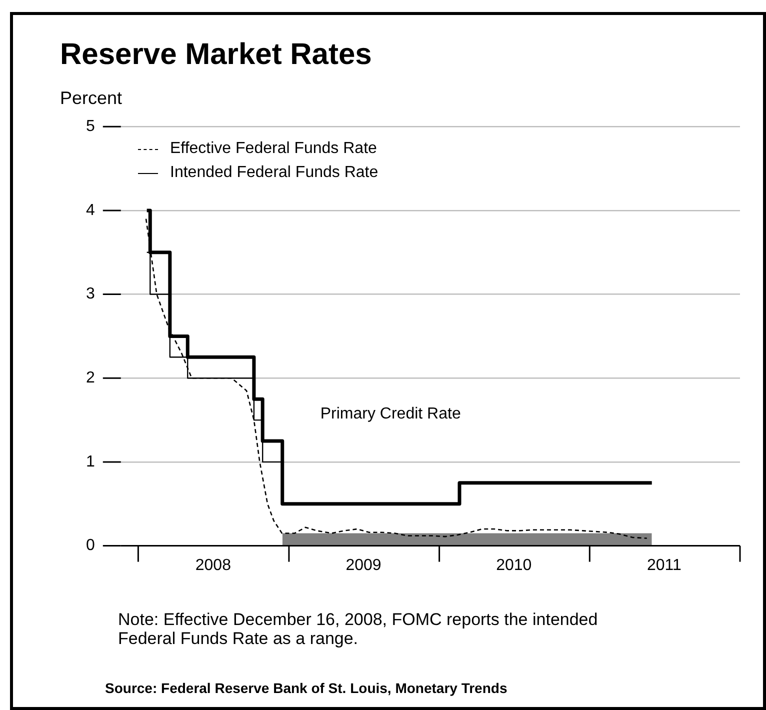  I want to click on text: Note: Effective December 16, 2008, FOMC reports the intended Federal Funds Rate as a range., so click(358, 629).